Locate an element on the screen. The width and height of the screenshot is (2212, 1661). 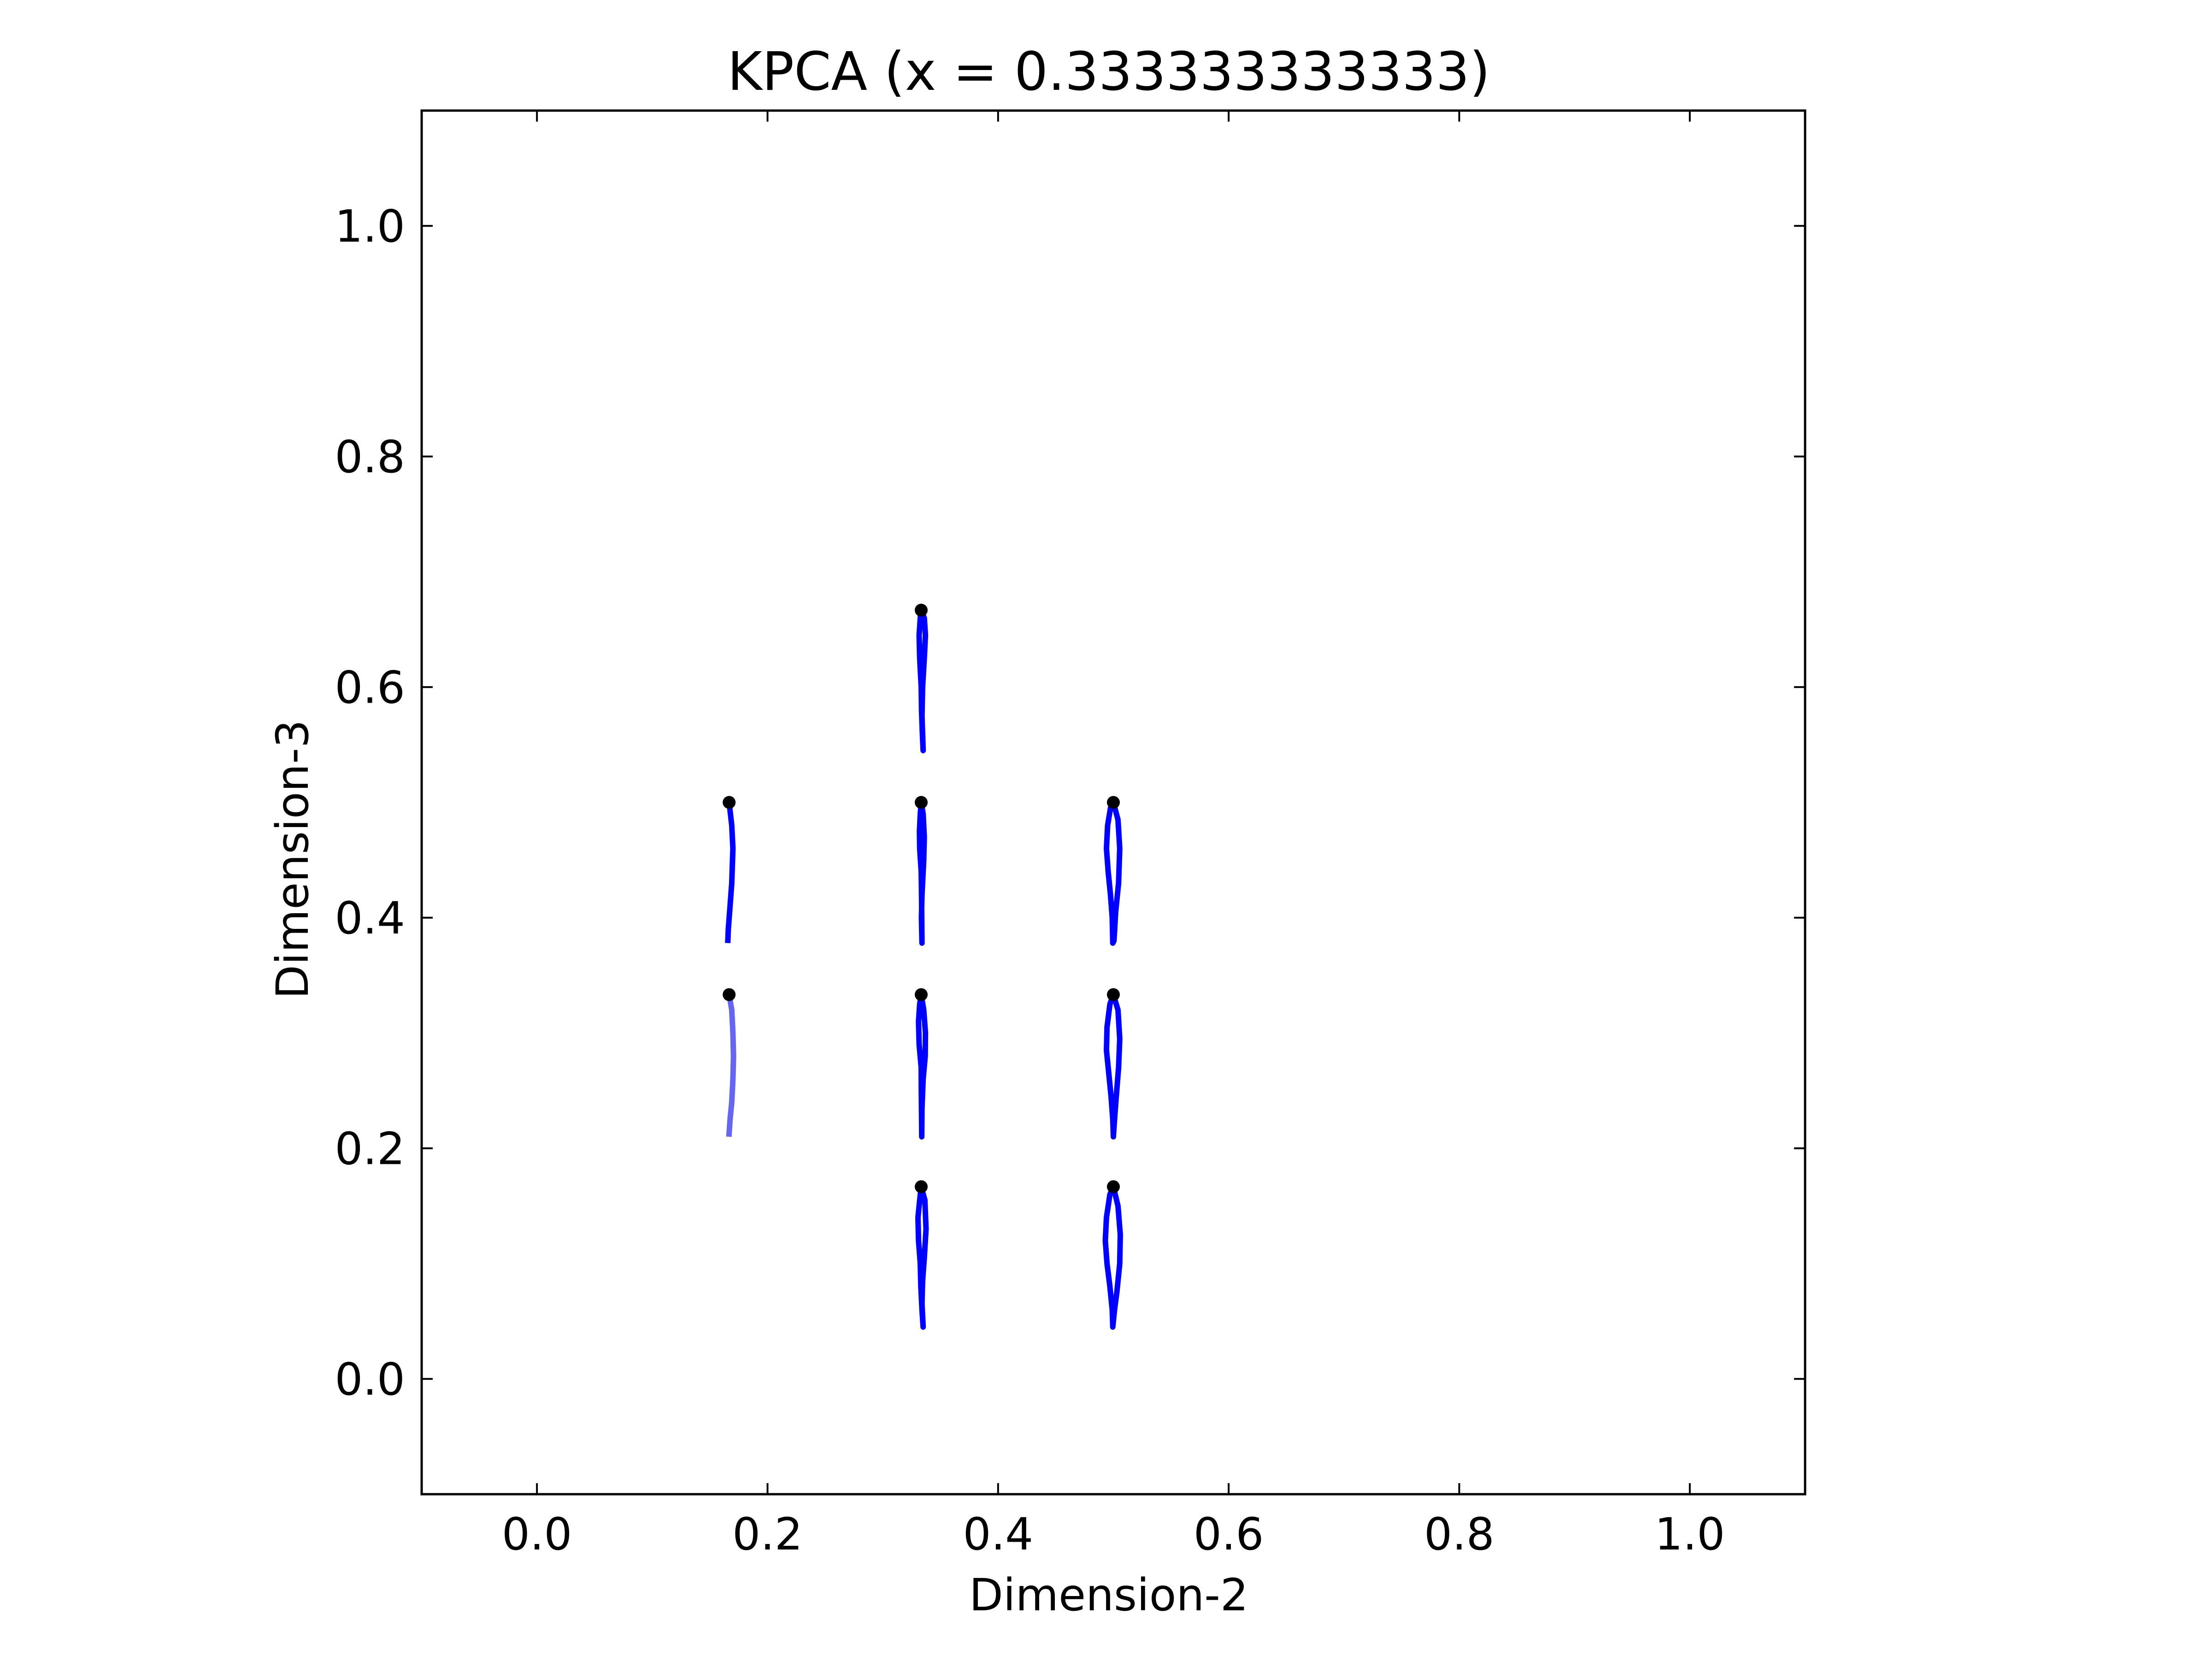
chart-title: KPCA (x = 0.333333333333) is located at coordinates (1108, 72).